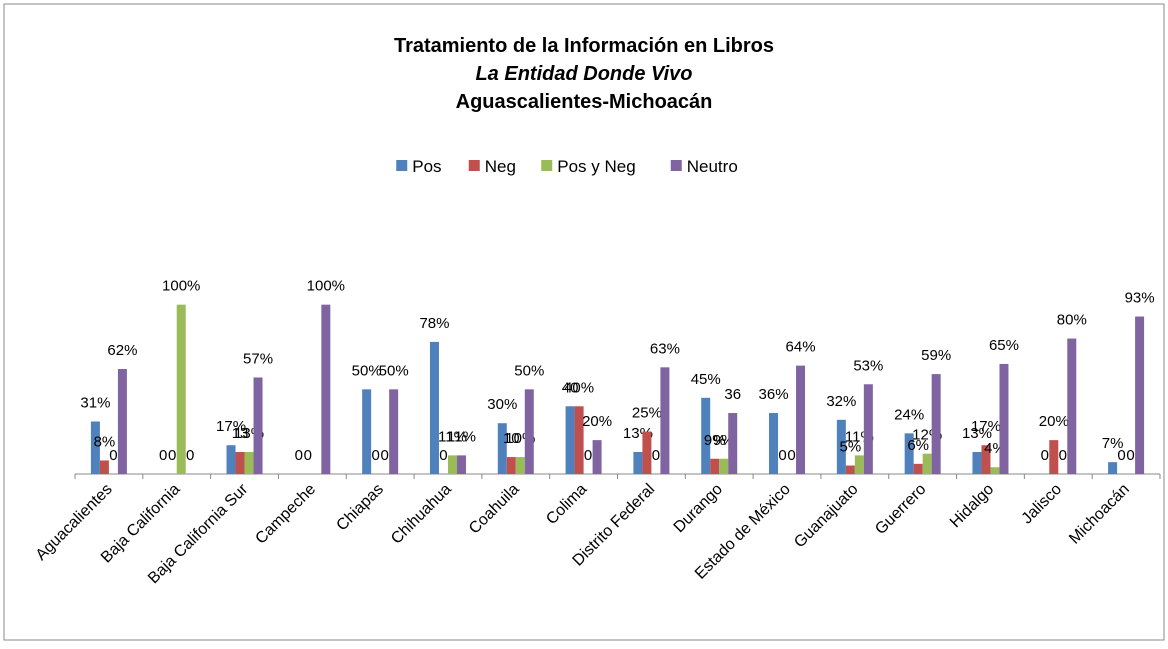  Describe the element at coordinates (95, 403) in the screenshot. I see `data-label: 31%` at that location.